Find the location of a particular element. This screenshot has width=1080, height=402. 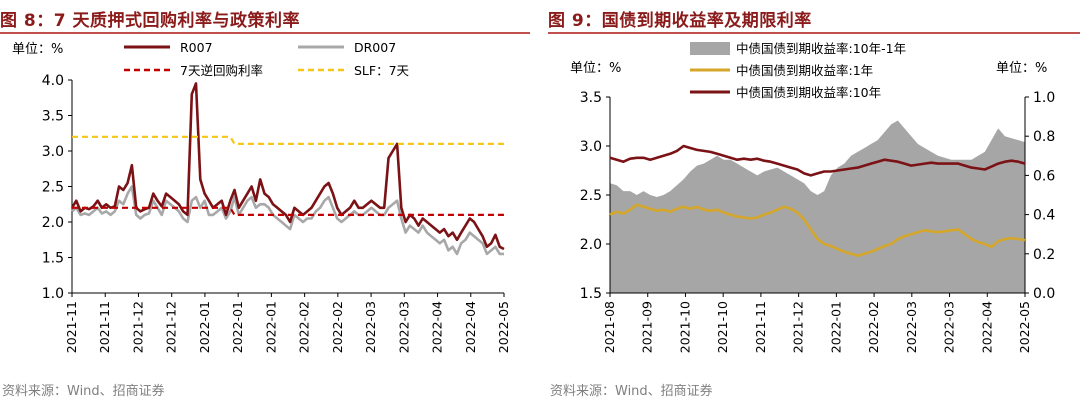

legend-label-1y: 中债国债到期收益率:1年 is located at coordinates (804, 70).